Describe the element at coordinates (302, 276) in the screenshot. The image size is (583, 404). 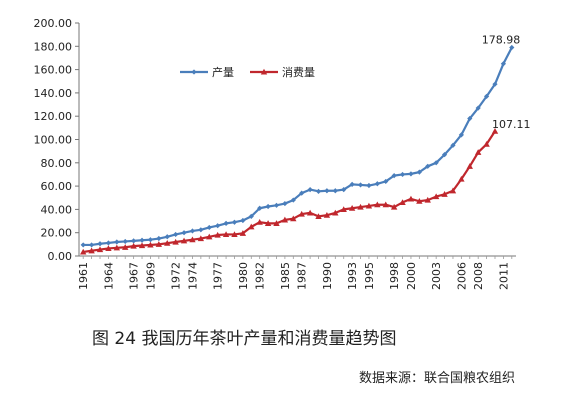
I see `x-tick-label: 1987` at that location.